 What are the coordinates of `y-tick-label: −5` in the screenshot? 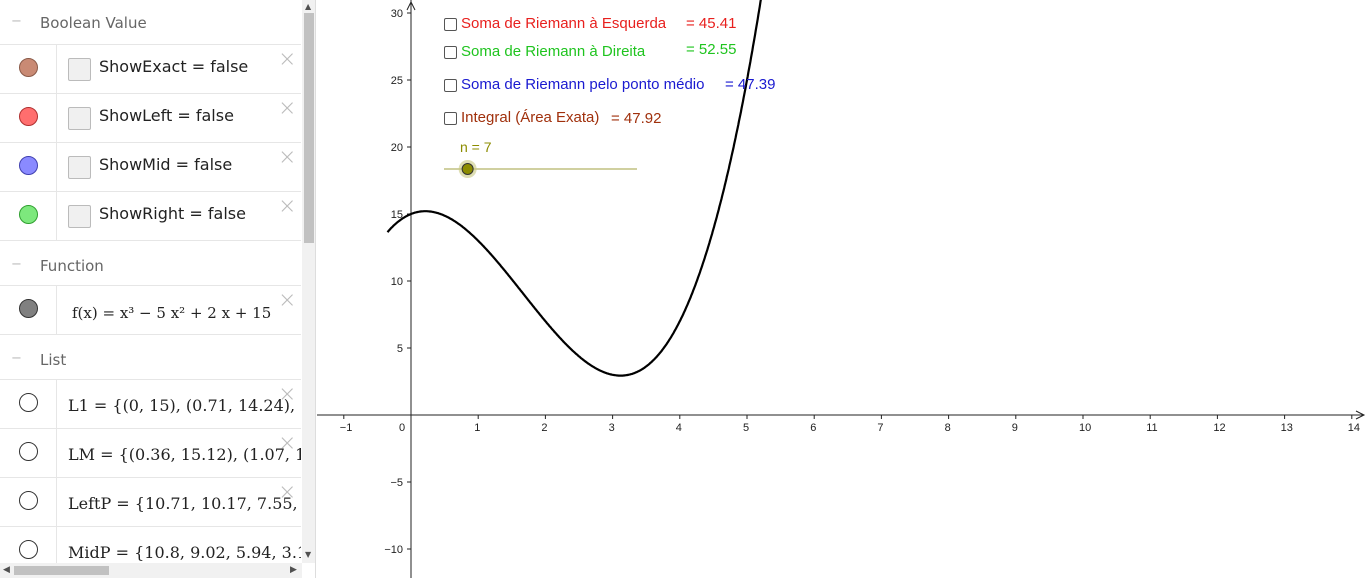 It's located at (396, 483).